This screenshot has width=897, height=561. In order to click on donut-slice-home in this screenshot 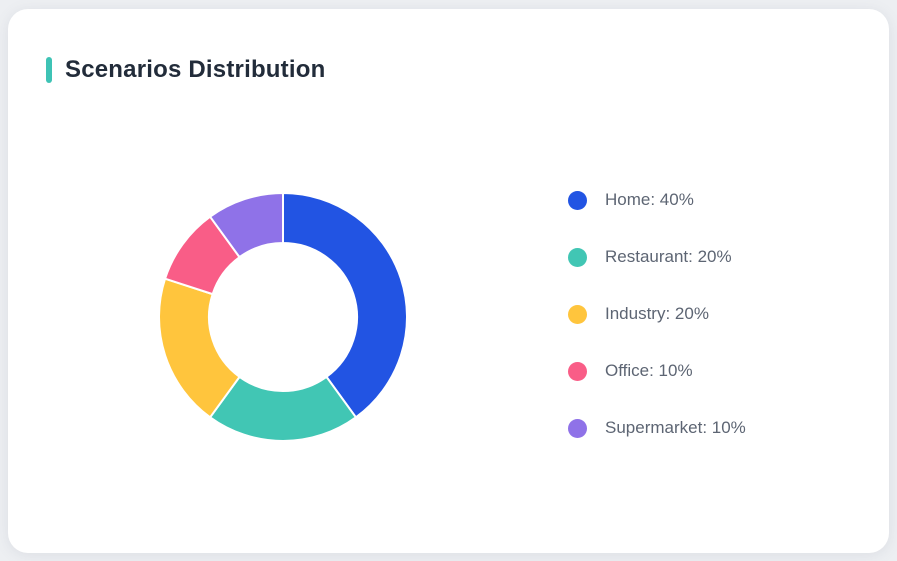, I will do `click(345, 305)`.